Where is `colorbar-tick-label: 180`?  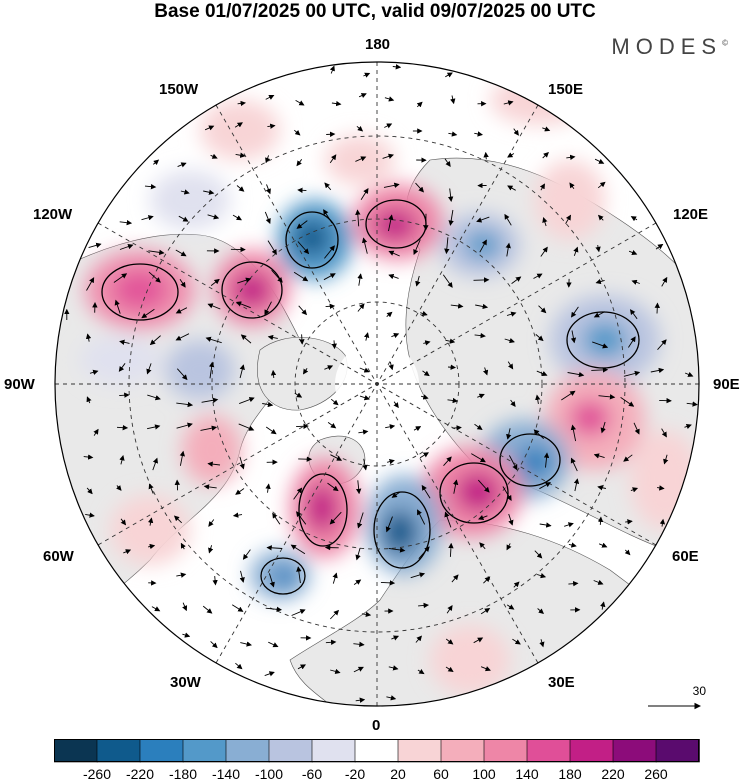
colorbar-tick-label: 180 is located at coordinates (570, 774).